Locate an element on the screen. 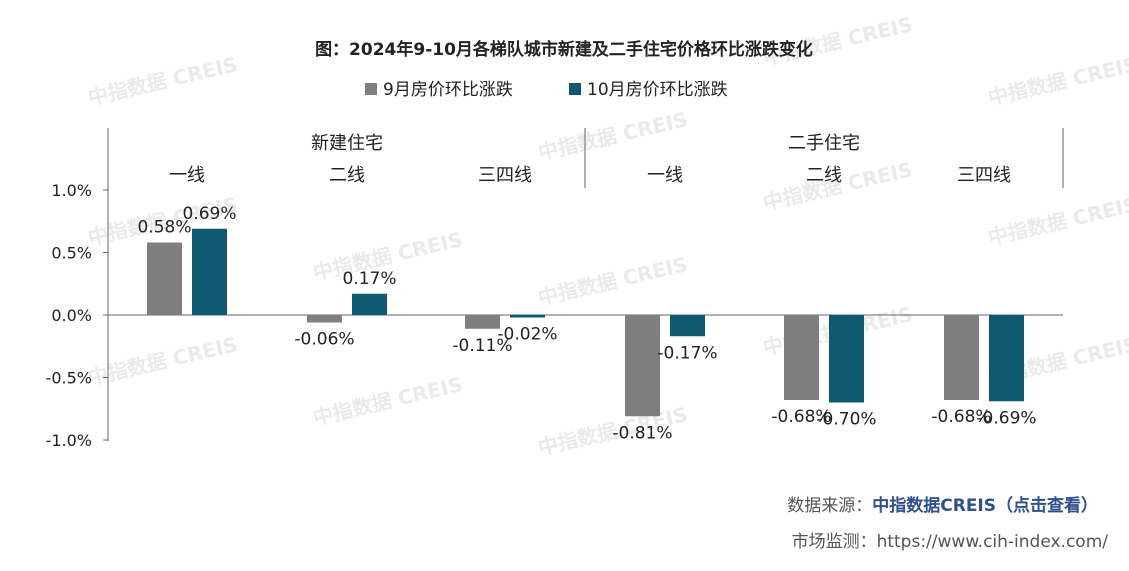  y-tick-label: -1.0% is located at coordinates (69, 440).